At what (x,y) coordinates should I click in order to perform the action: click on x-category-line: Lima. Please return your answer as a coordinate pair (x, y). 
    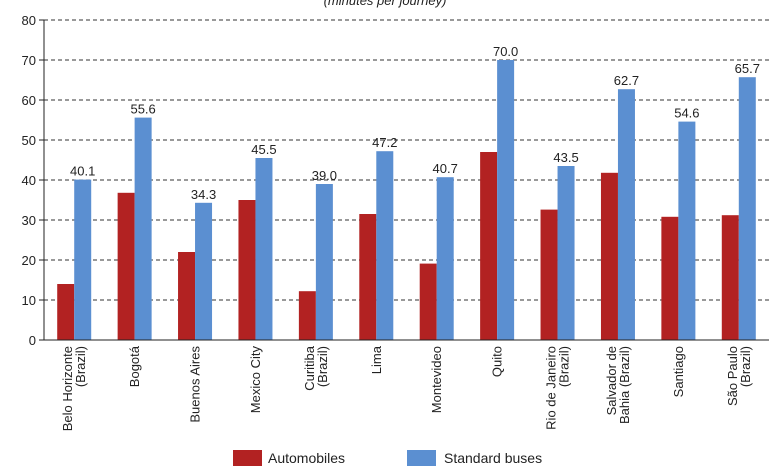
    Looking at the image, I should click on (376, 359).